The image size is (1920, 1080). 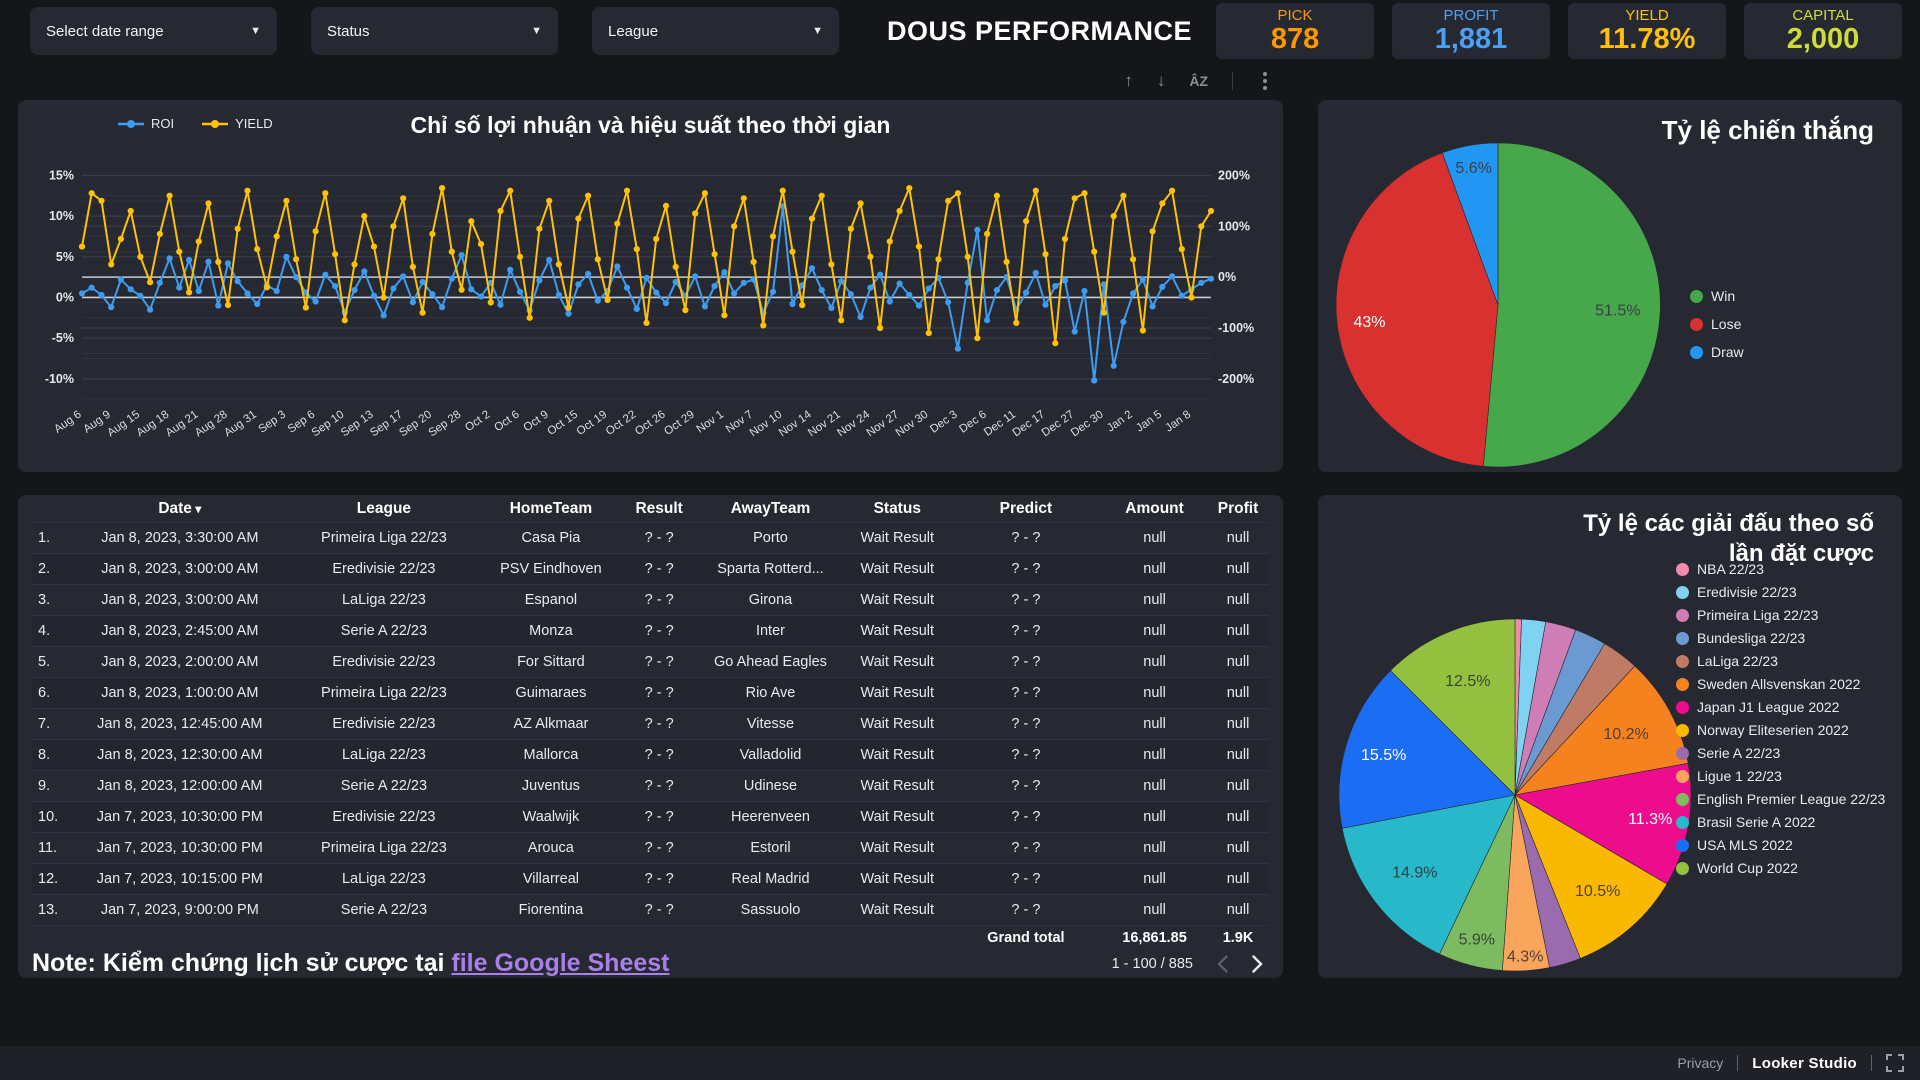 I want to click on cell-date: Jan 8, 2023, 1:00:00 AM, so click(x=180, y=693).